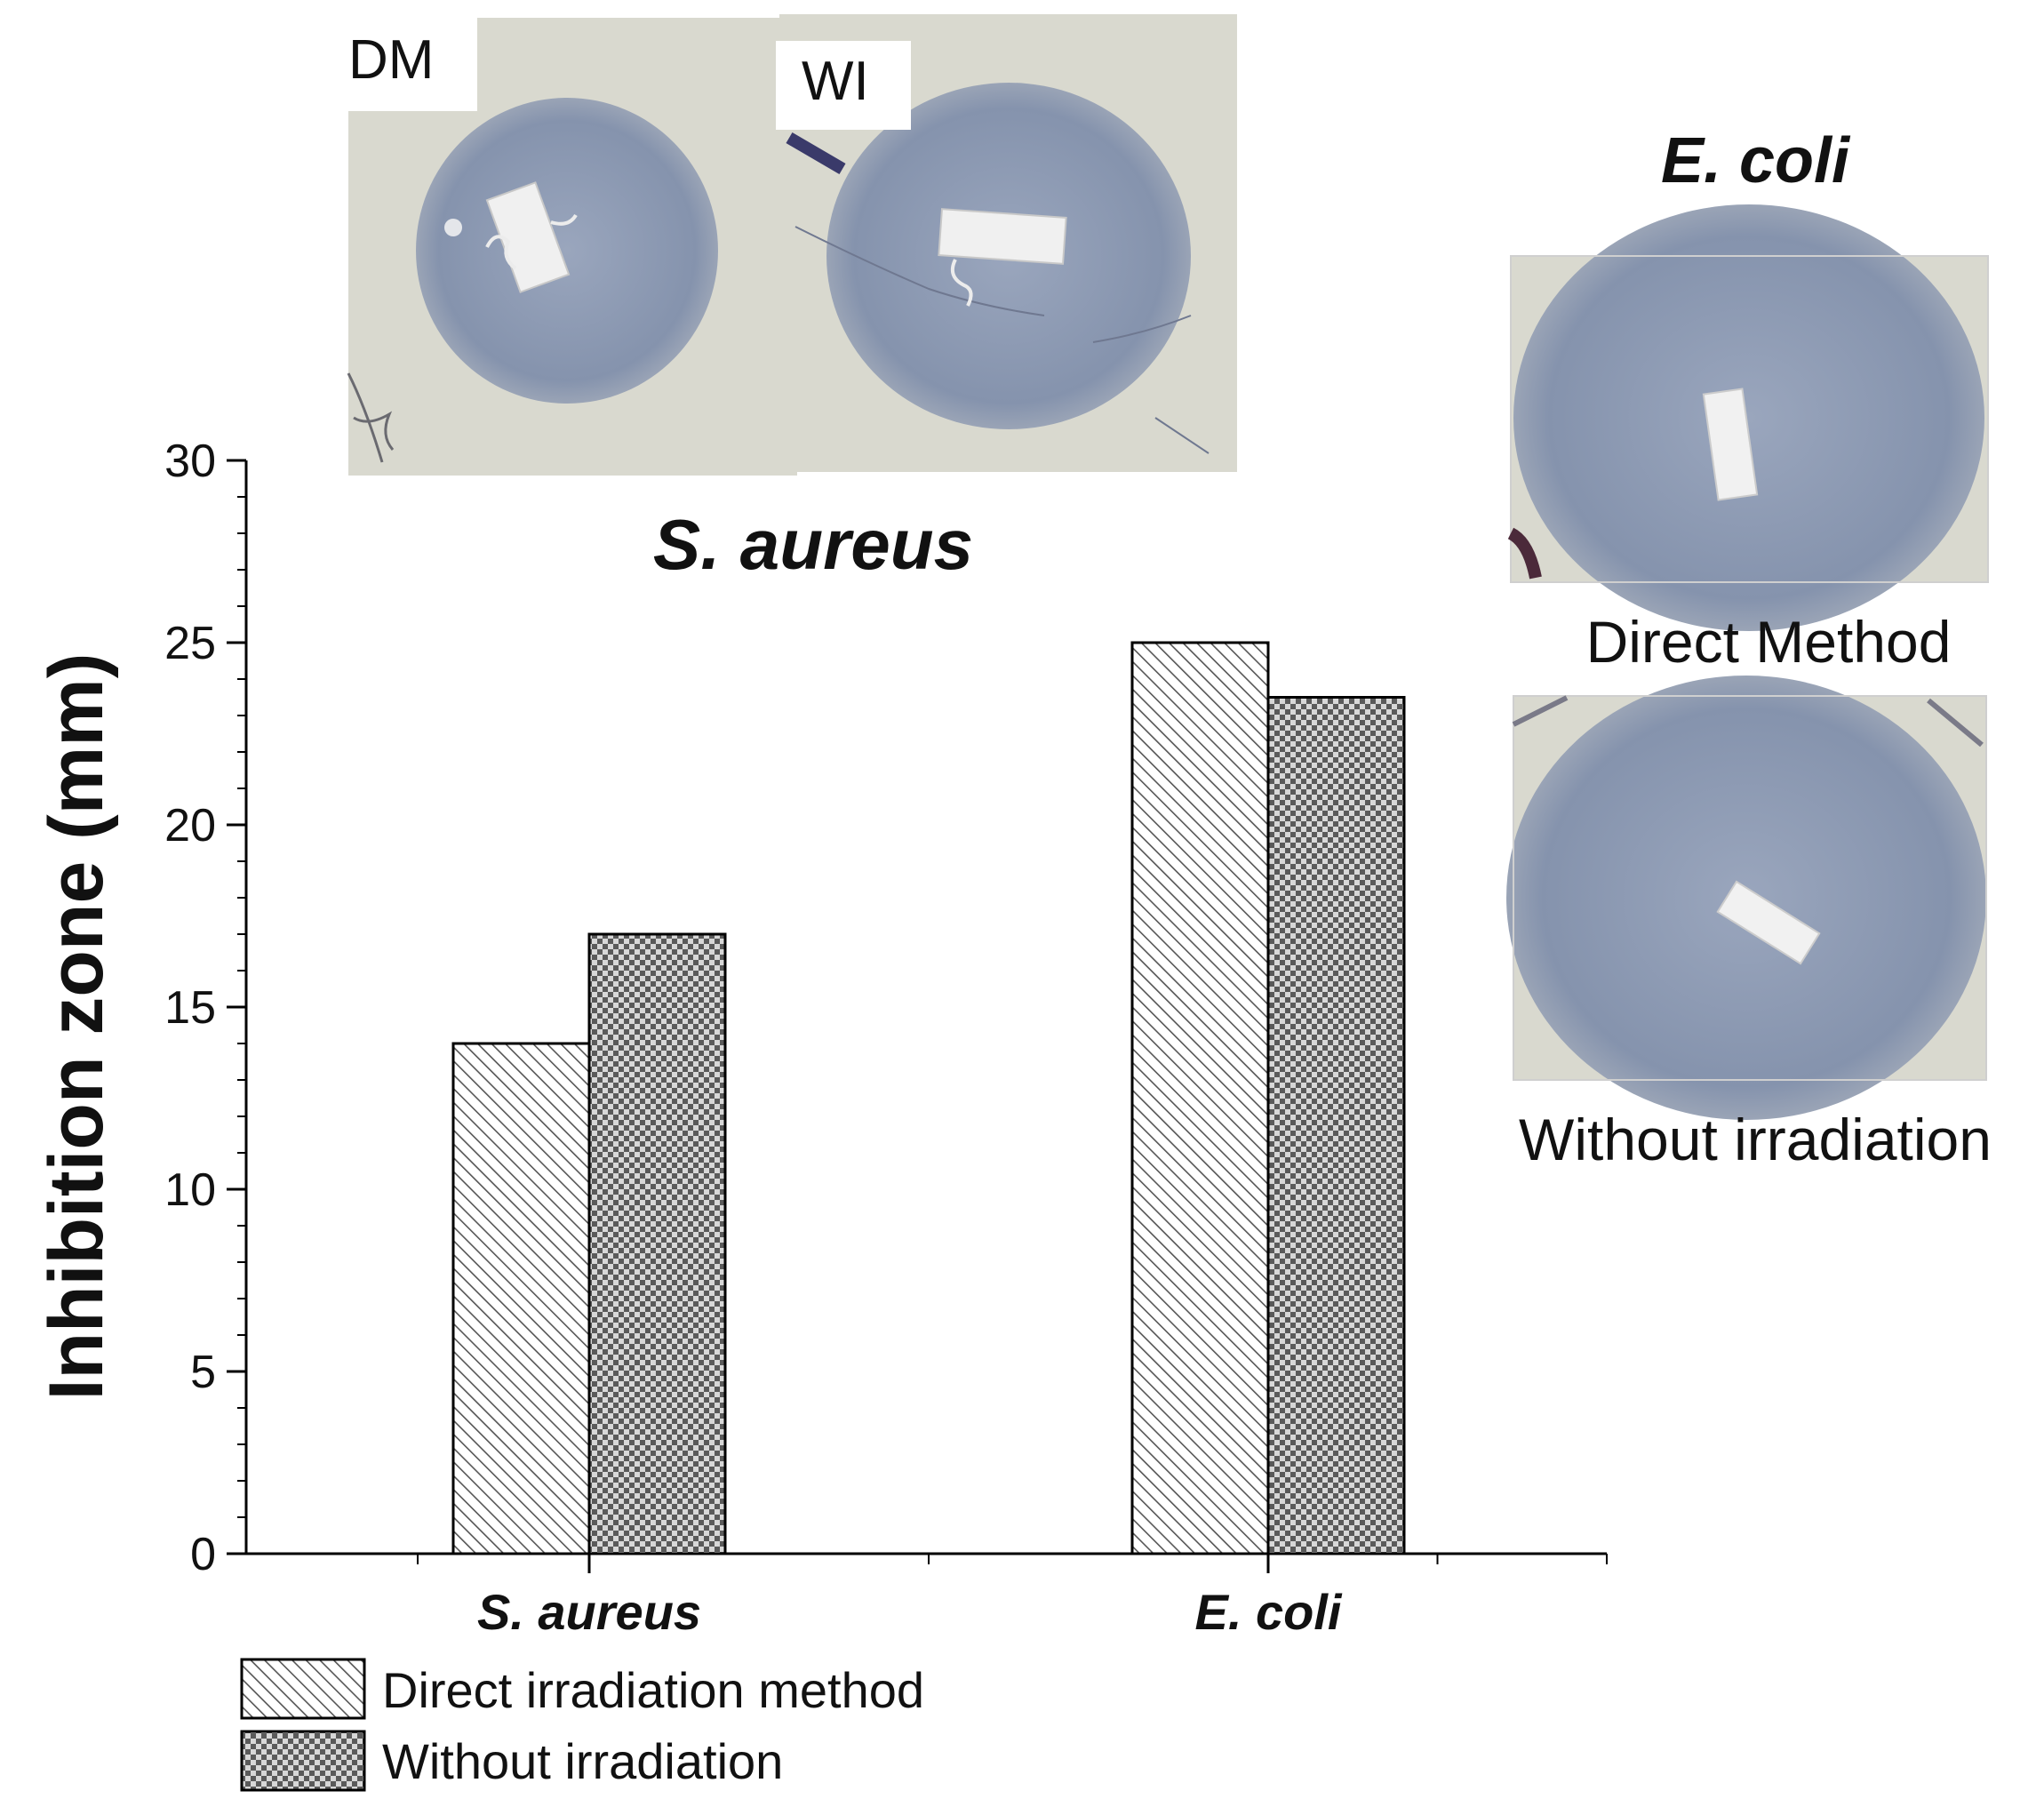  I want to click on x-category-label: E. coli, so click(1269, 1612).